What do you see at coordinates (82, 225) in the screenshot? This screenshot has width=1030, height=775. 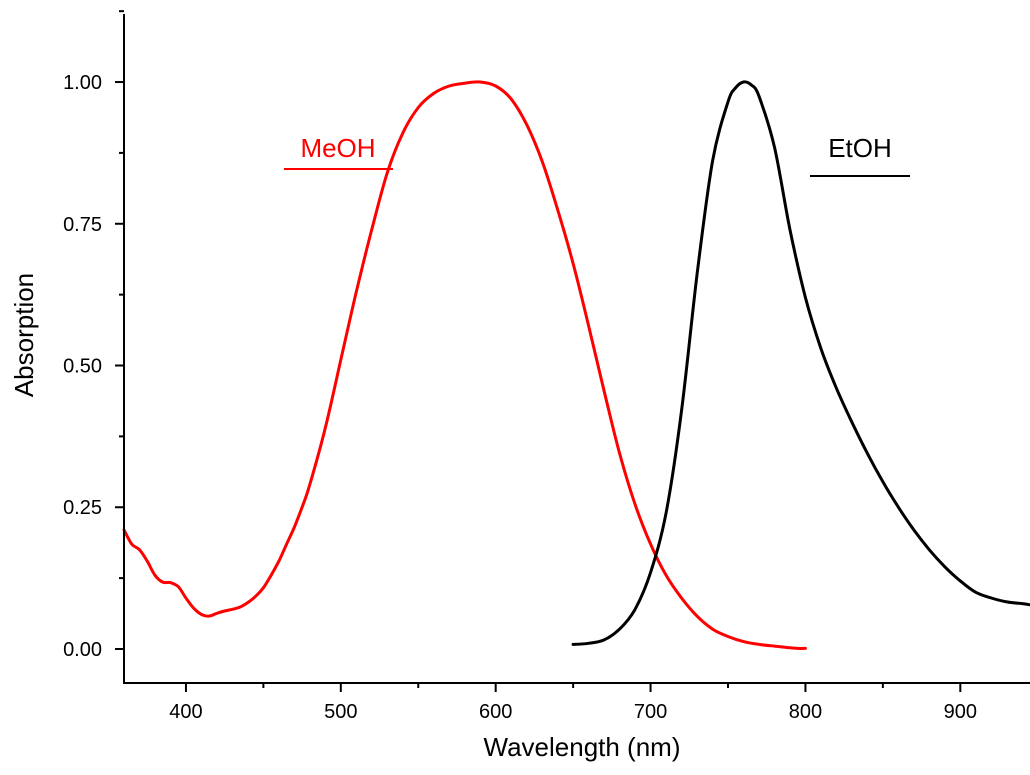 I see `y-tick-label: 0.75` at bounding box center [82, 225].